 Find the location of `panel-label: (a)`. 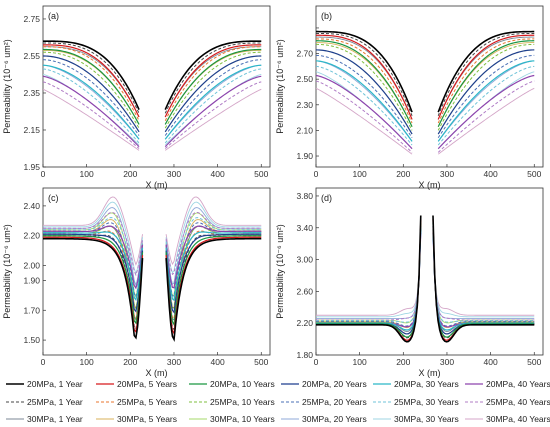

panel-label: (a) is located at coordinates (53, 16).